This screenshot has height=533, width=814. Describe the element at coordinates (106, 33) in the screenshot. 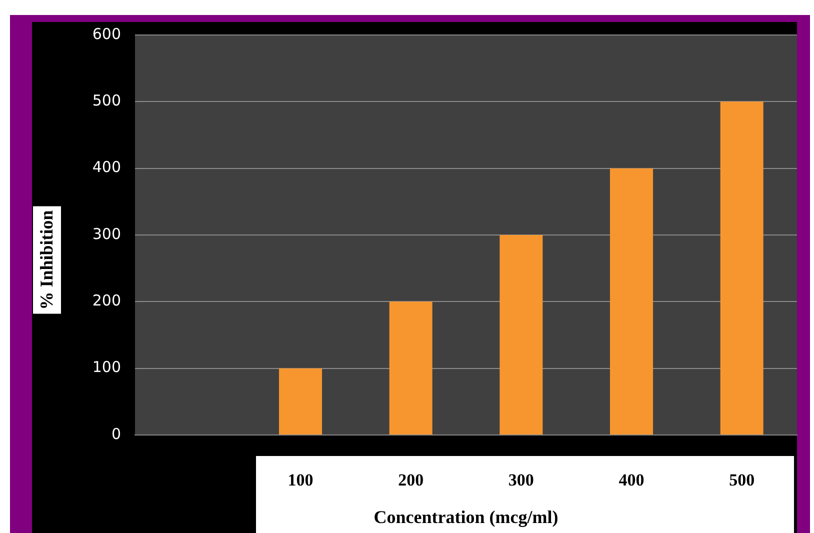

I see `y-tick-label: 600` at that location.